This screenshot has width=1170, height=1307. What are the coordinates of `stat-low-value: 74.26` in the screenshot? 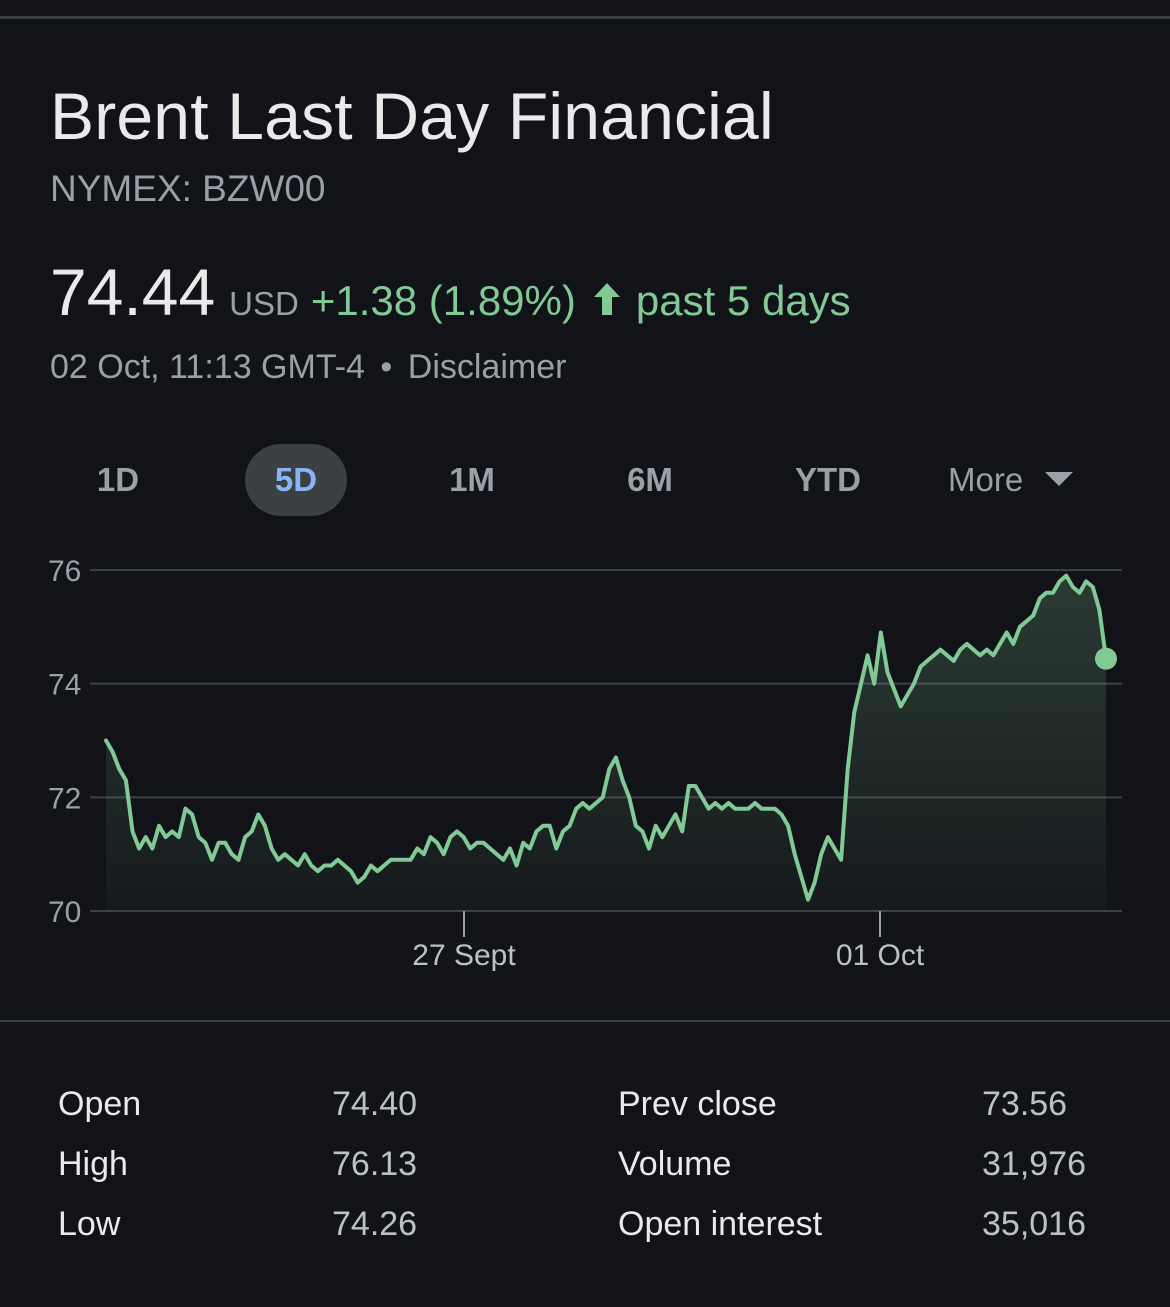 It's located at (375, 1224).